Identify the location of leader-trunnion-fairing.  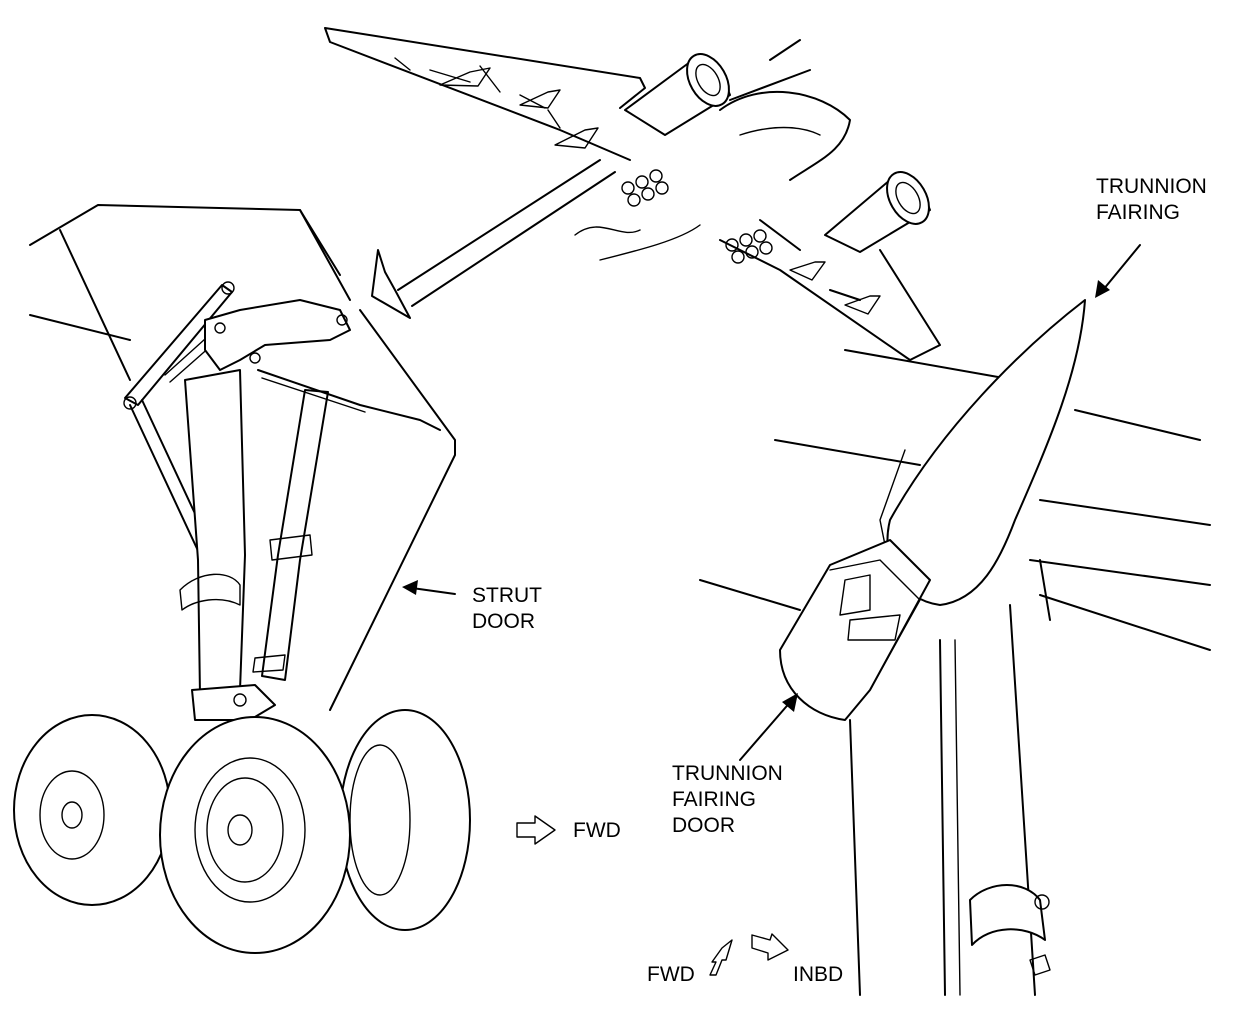
(1118, 271).